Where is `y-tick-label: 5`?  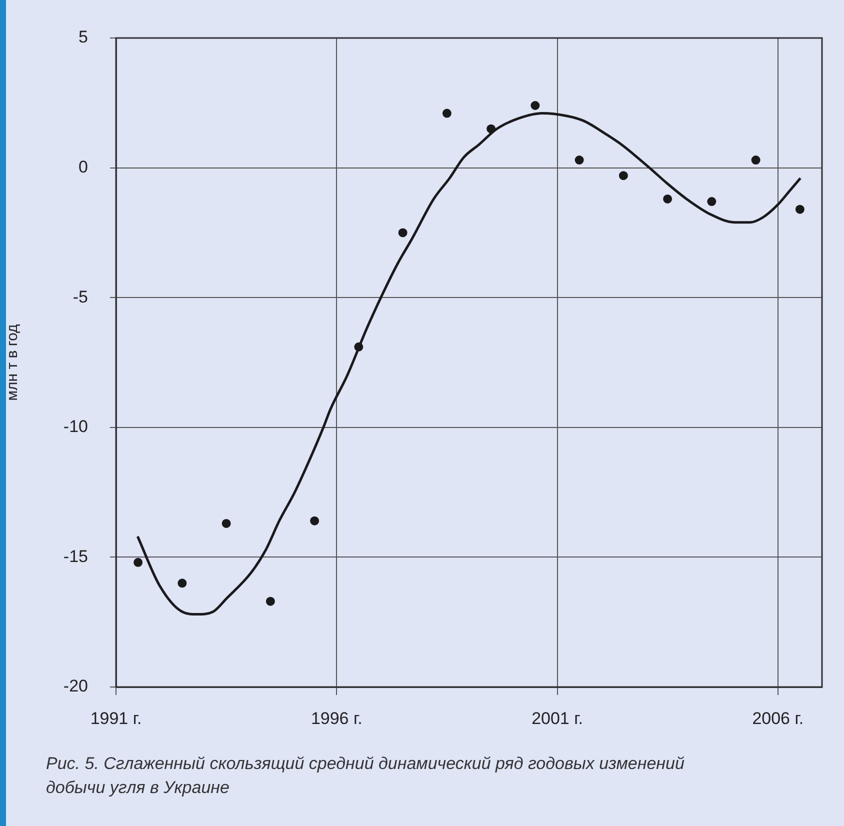
y-tick-label: 5 is located at coordinates (83, 37).